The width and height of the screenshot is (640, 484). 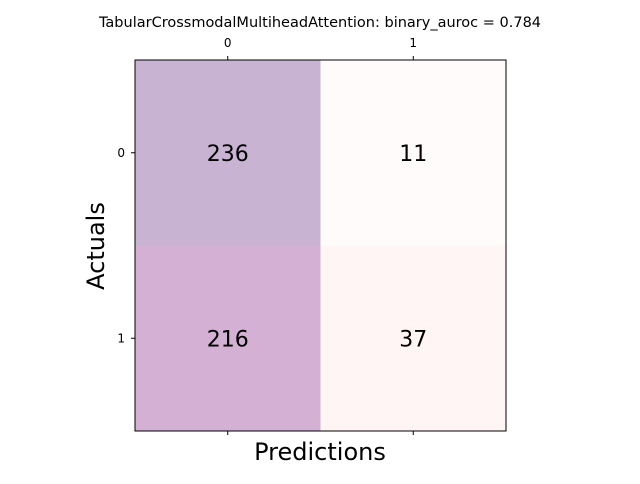 I want to click on heatmap-cell-r0-c1, so click(x=413, y=153).